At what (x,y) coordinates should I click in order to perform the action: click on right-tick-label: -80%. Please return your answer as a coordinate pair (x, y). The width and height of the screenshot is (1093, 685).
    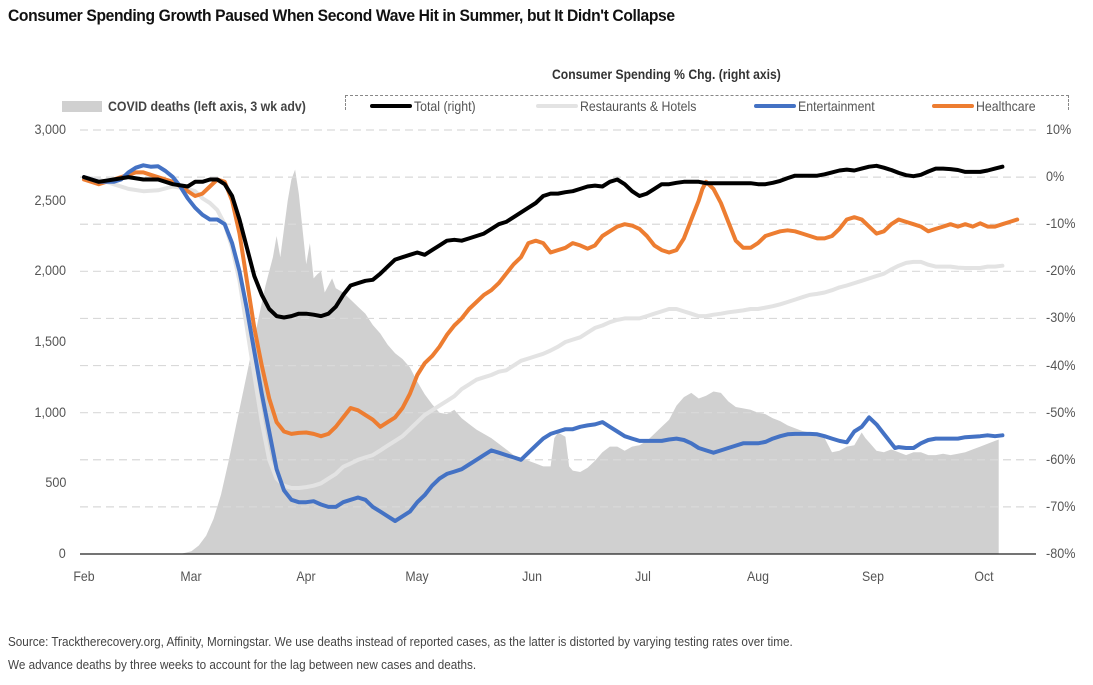
    Looking at the image, I should click on (1061, 553).